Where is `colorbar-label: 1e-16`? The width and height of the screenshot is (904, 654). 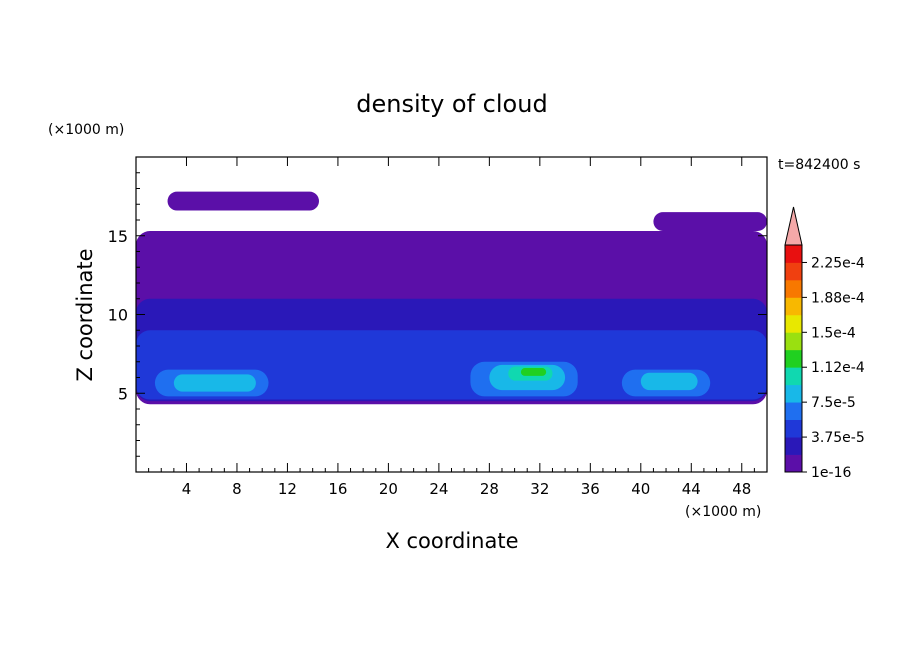
colorbar-label: 1e-16 is located at coordinates (831, 473).